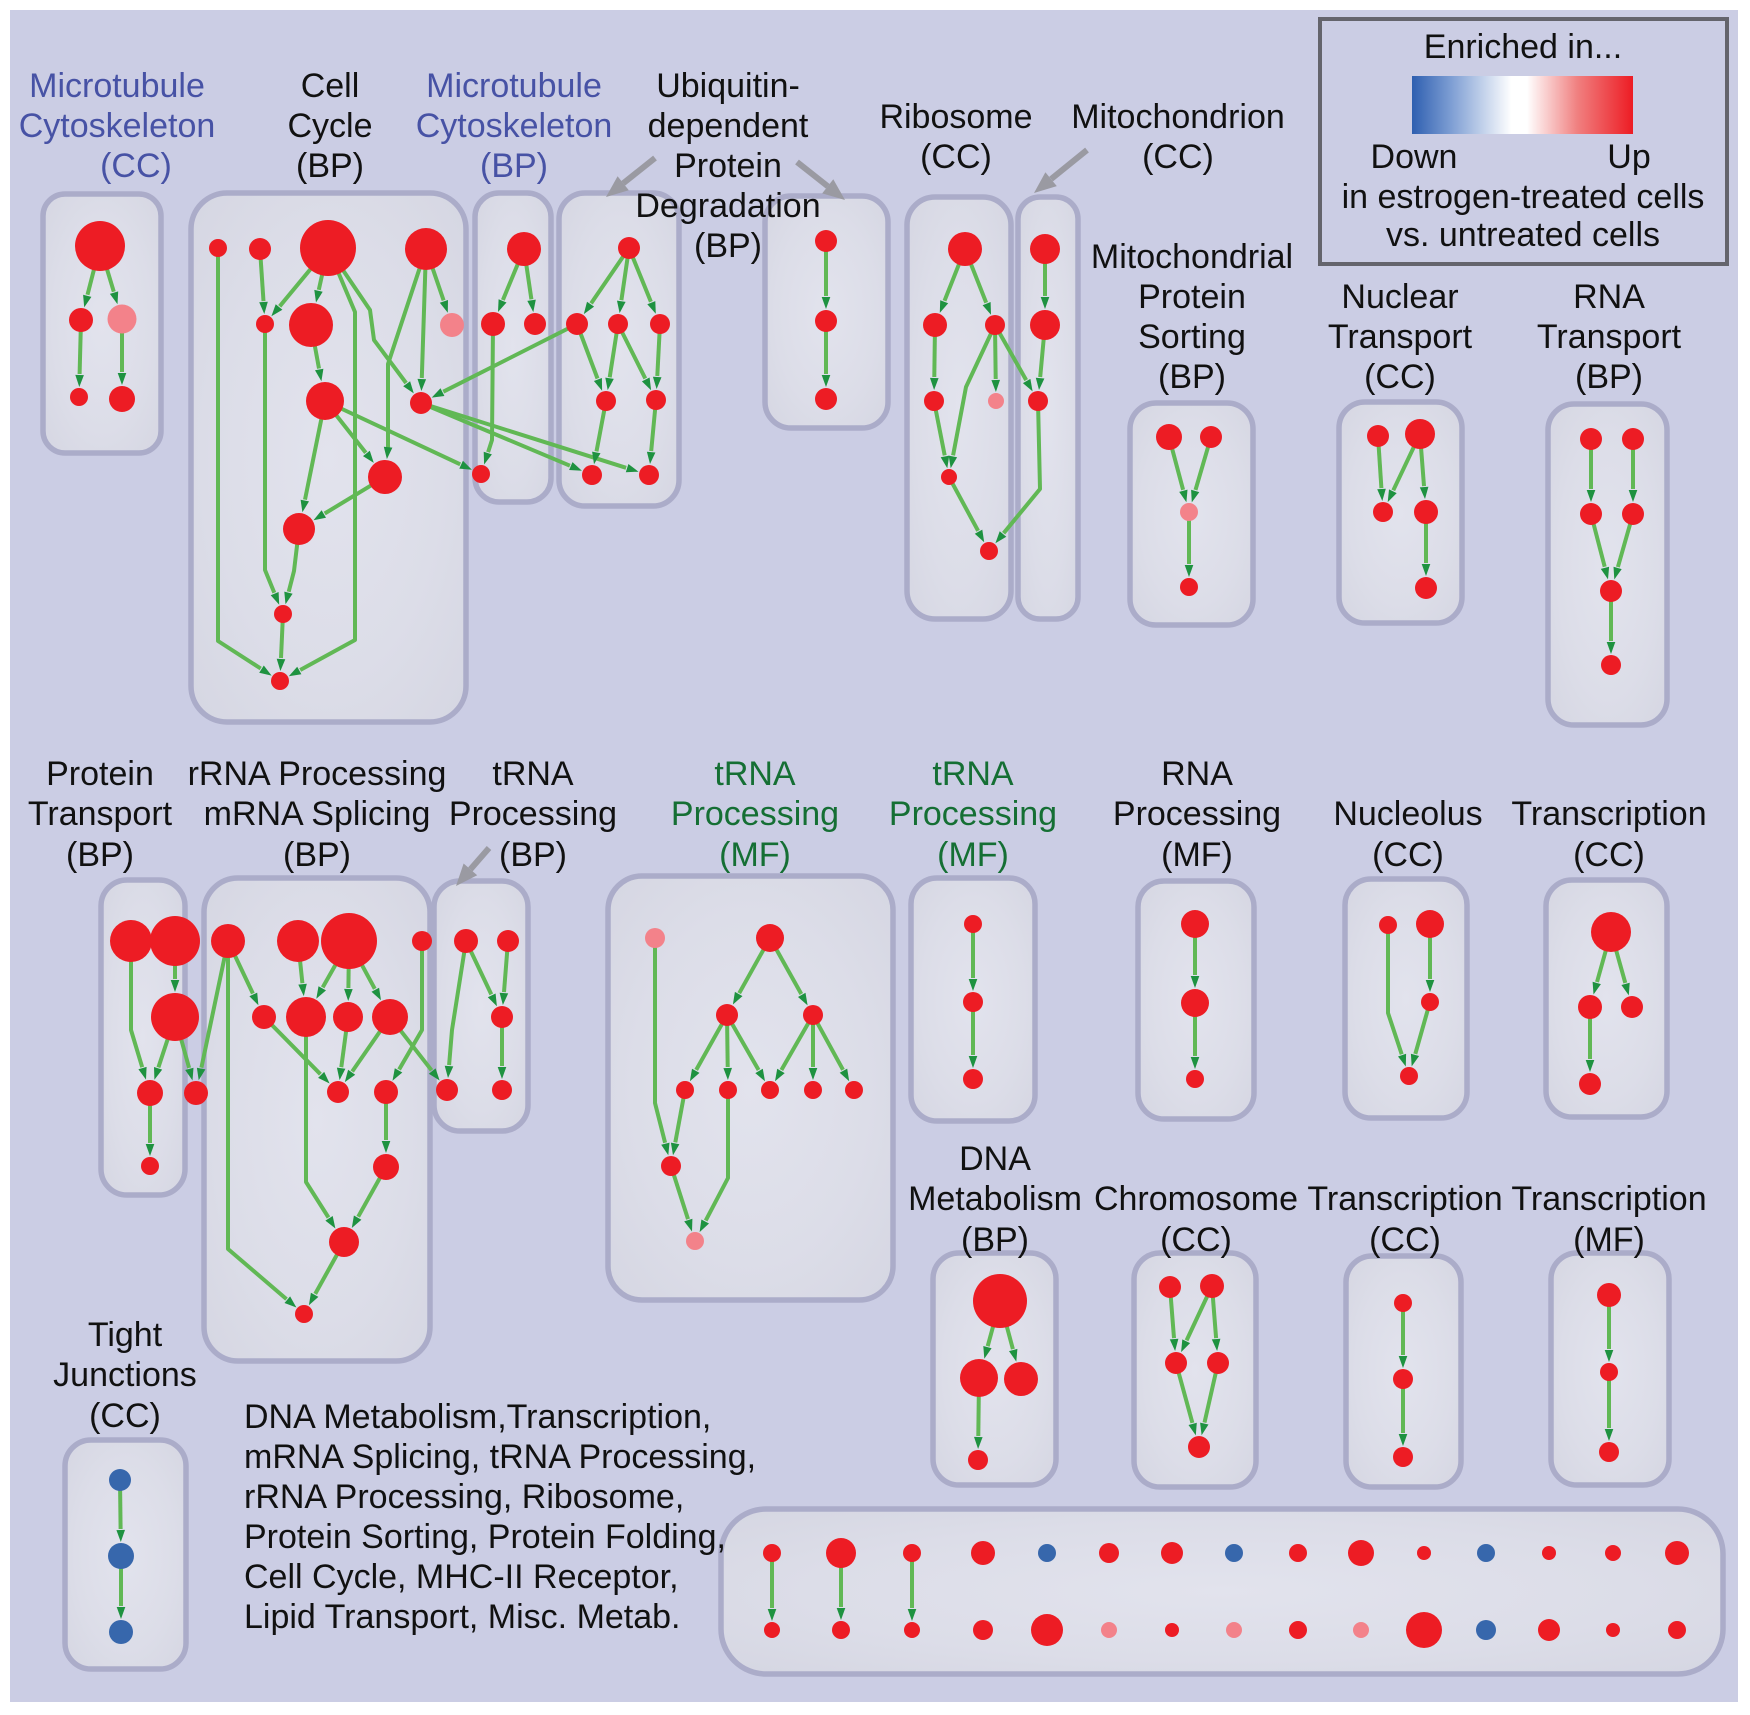 This screenshot has width=1750, height=1715. What do you see at coordinates (995, 1159) in the screenshot?
I see `svg-text: DNA` at bounding box center [995, 1159].